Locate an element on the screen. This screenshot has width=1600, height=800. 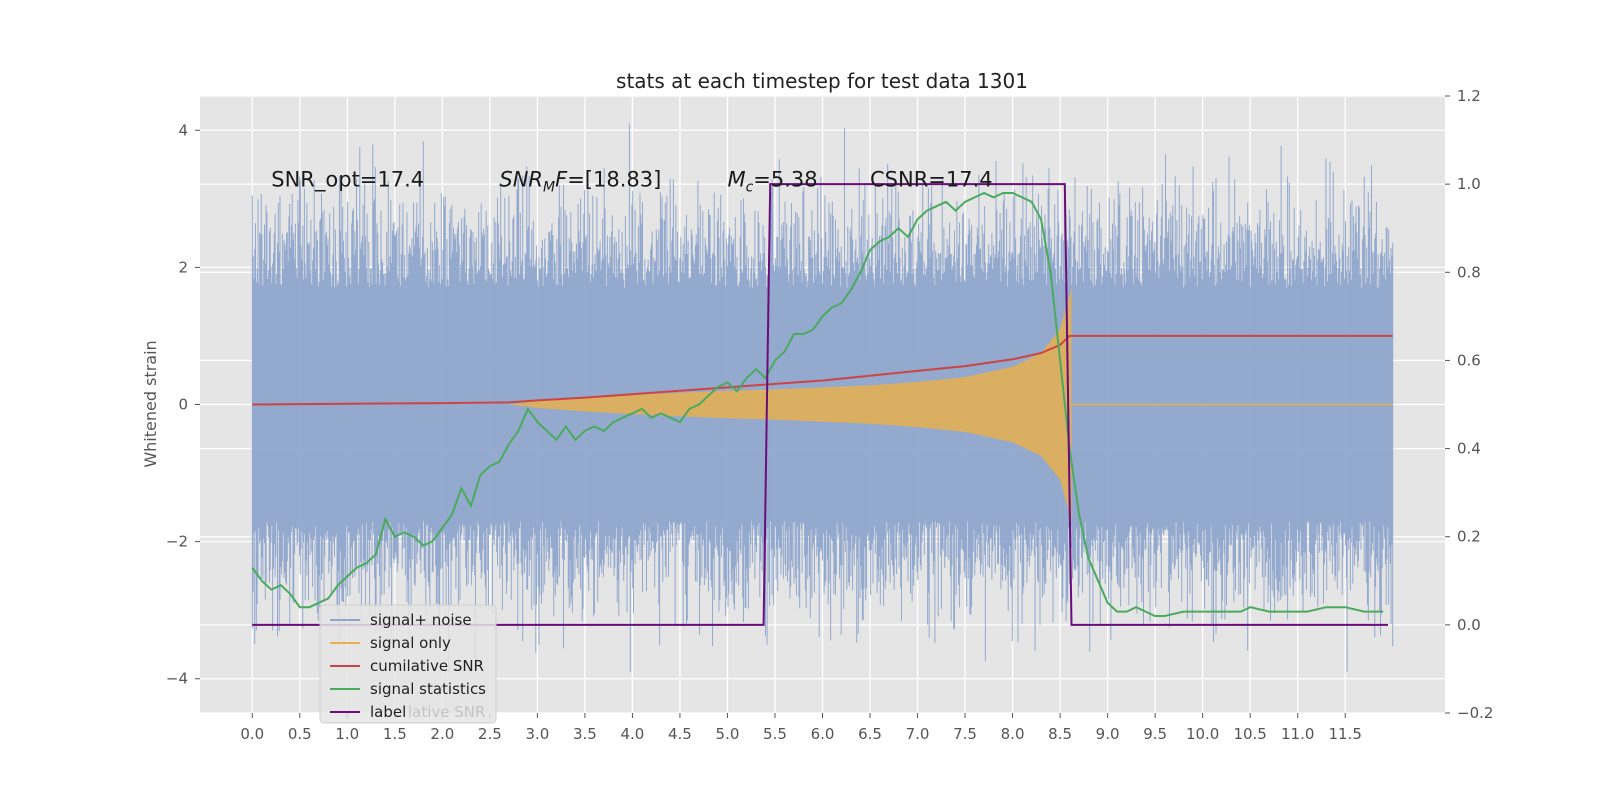
x-tick-label: 0.5 is located at coordinates (300, 734).